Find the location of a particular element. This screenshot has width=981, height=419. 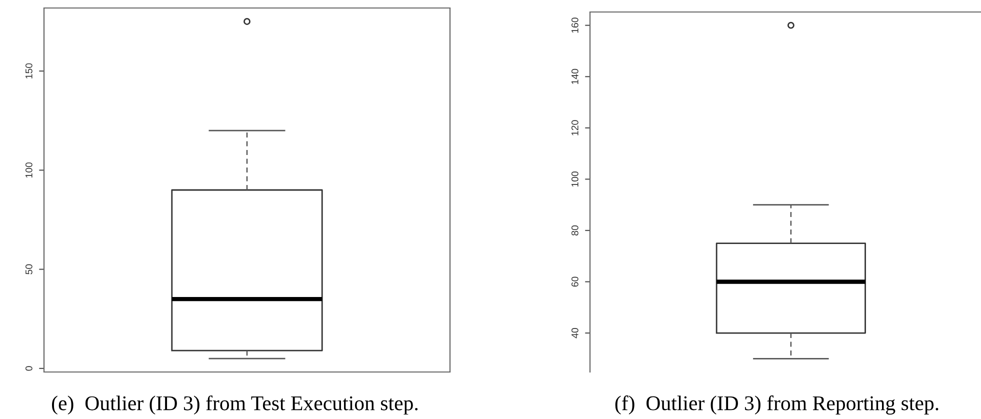

y-tick-label: 140 is located at coordinates (574, 76).